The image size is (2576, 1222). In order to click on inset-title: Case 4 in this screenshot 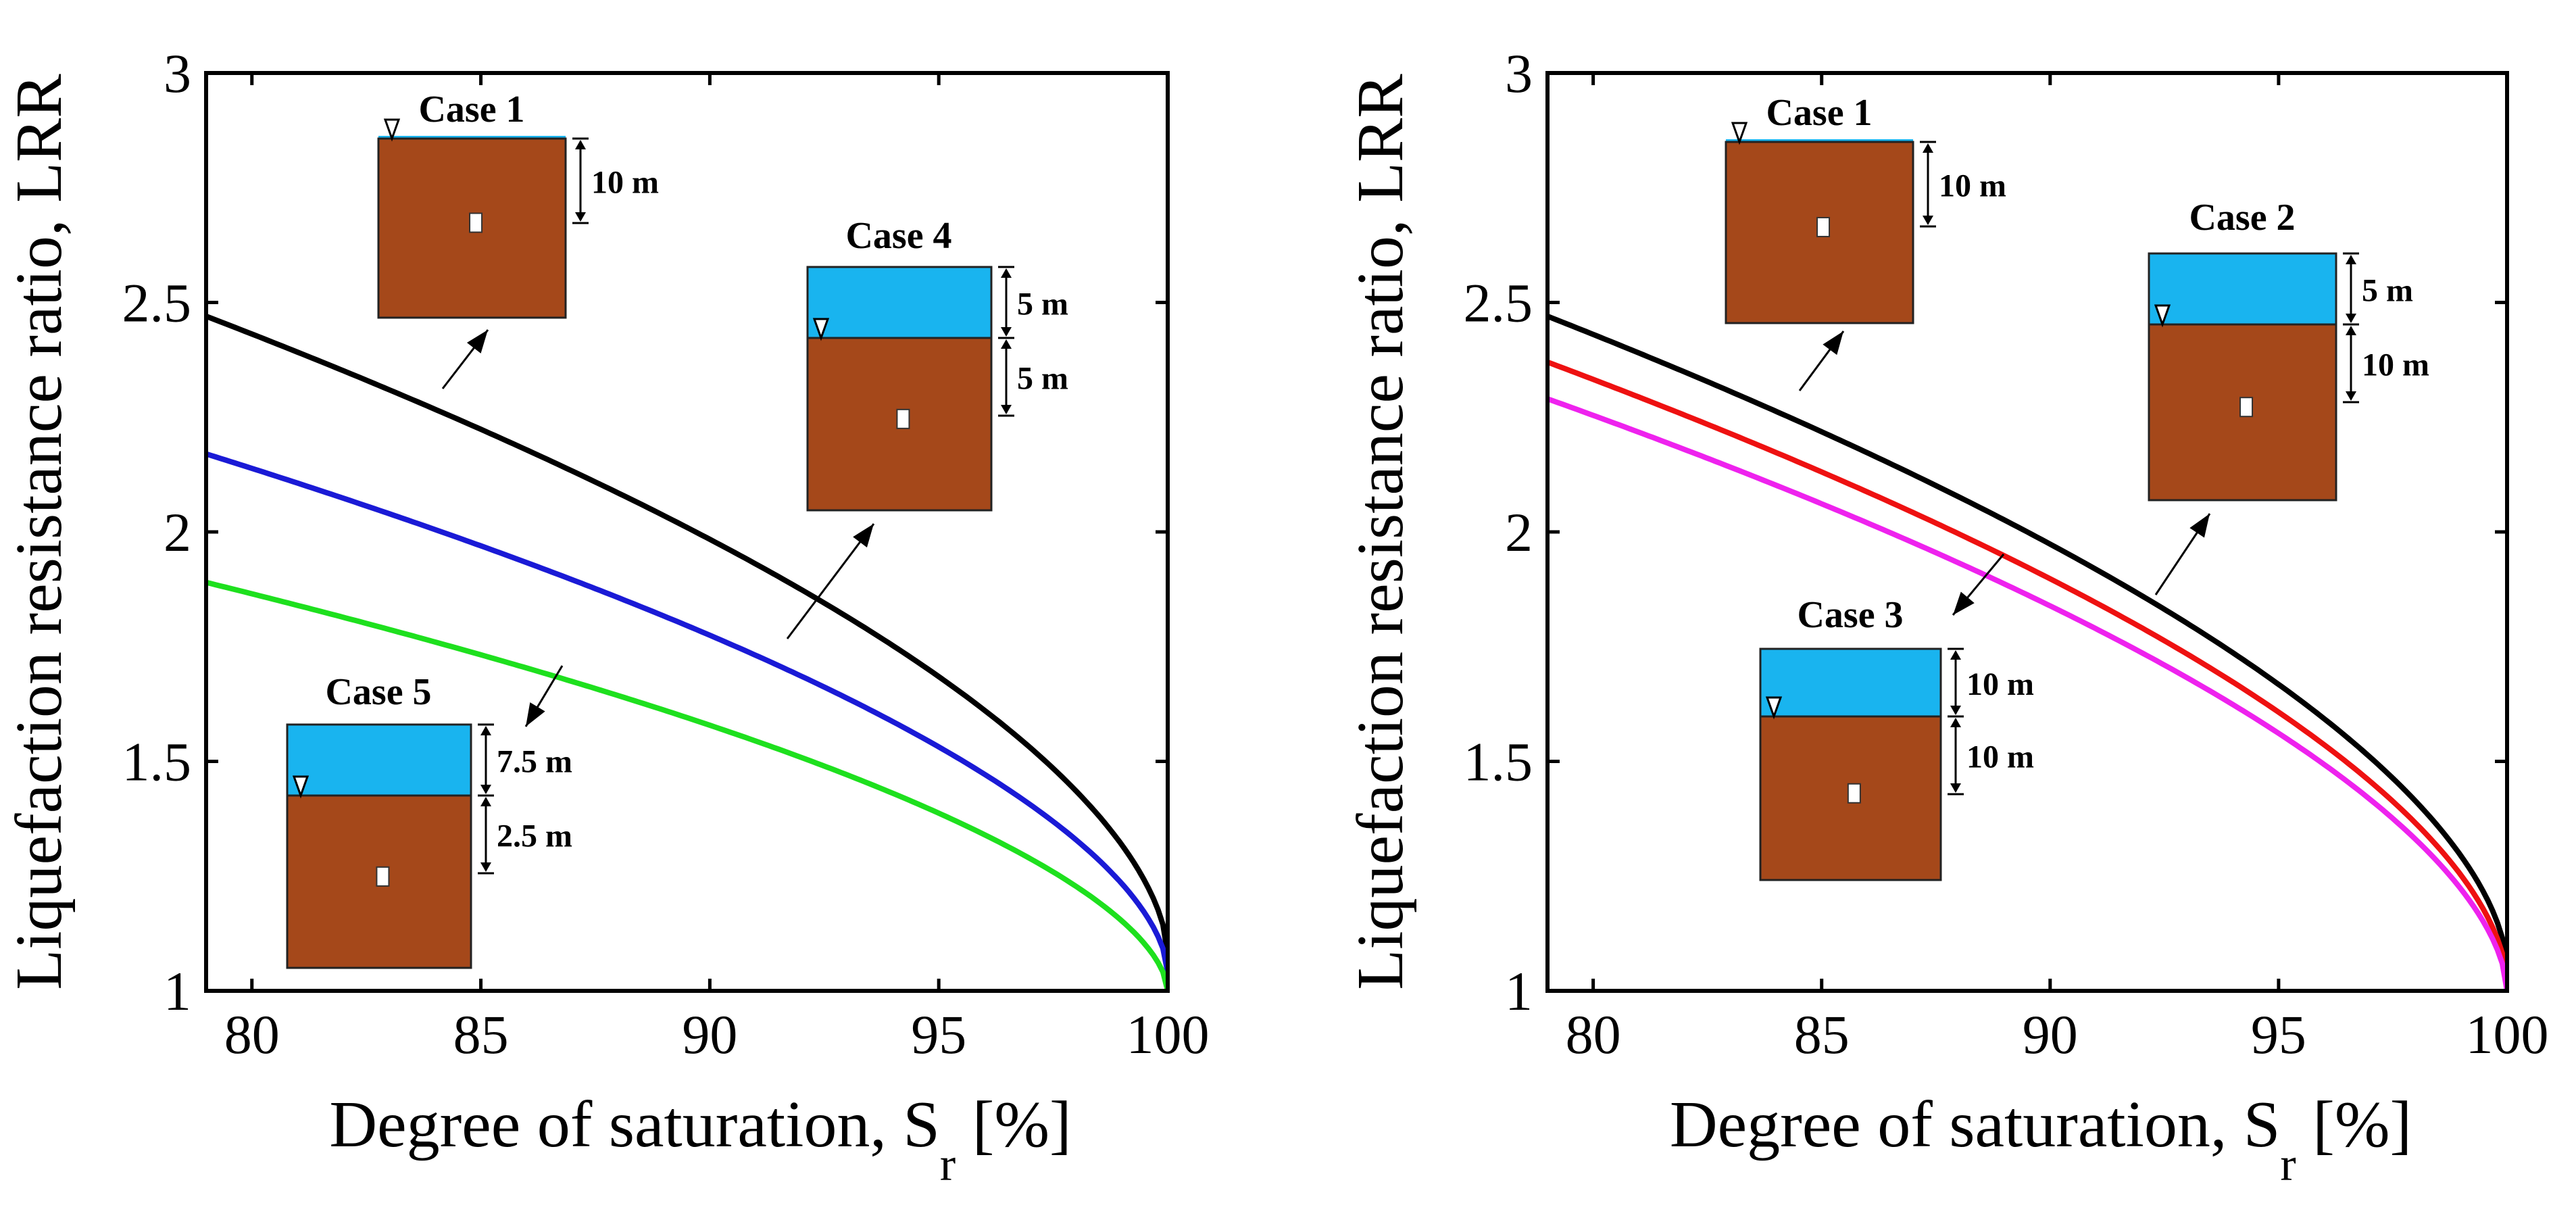, I will do `click(898, 236)`.